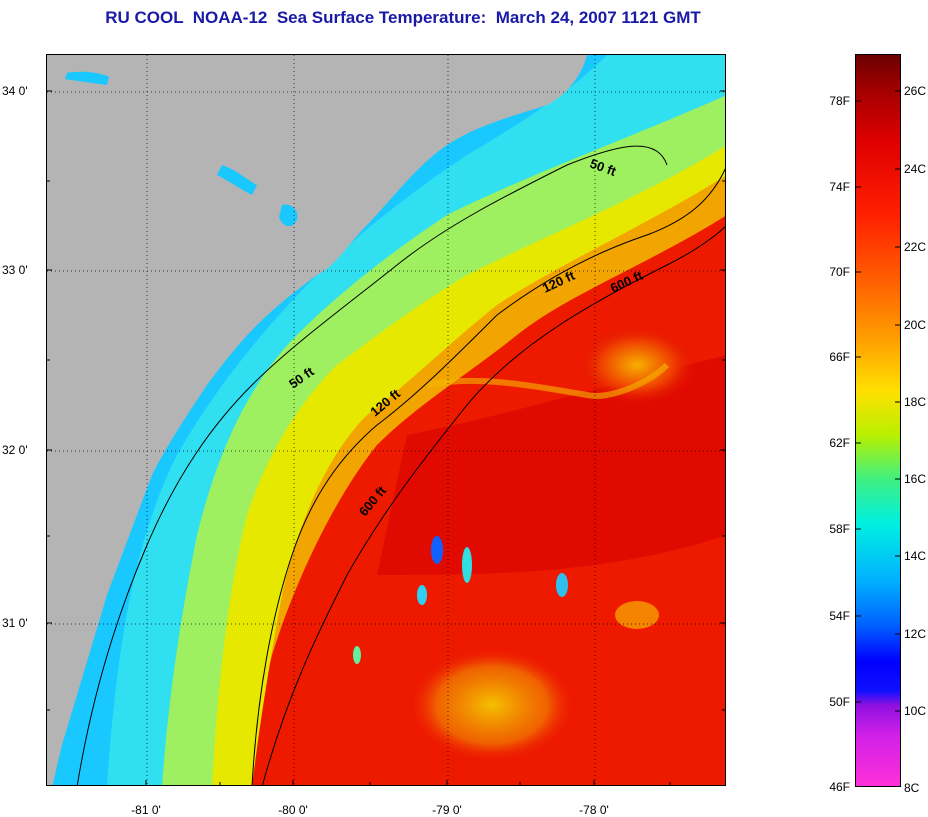  Describe the element at coordinates (548, 380) in the screenshot. I see `filament` at that location.